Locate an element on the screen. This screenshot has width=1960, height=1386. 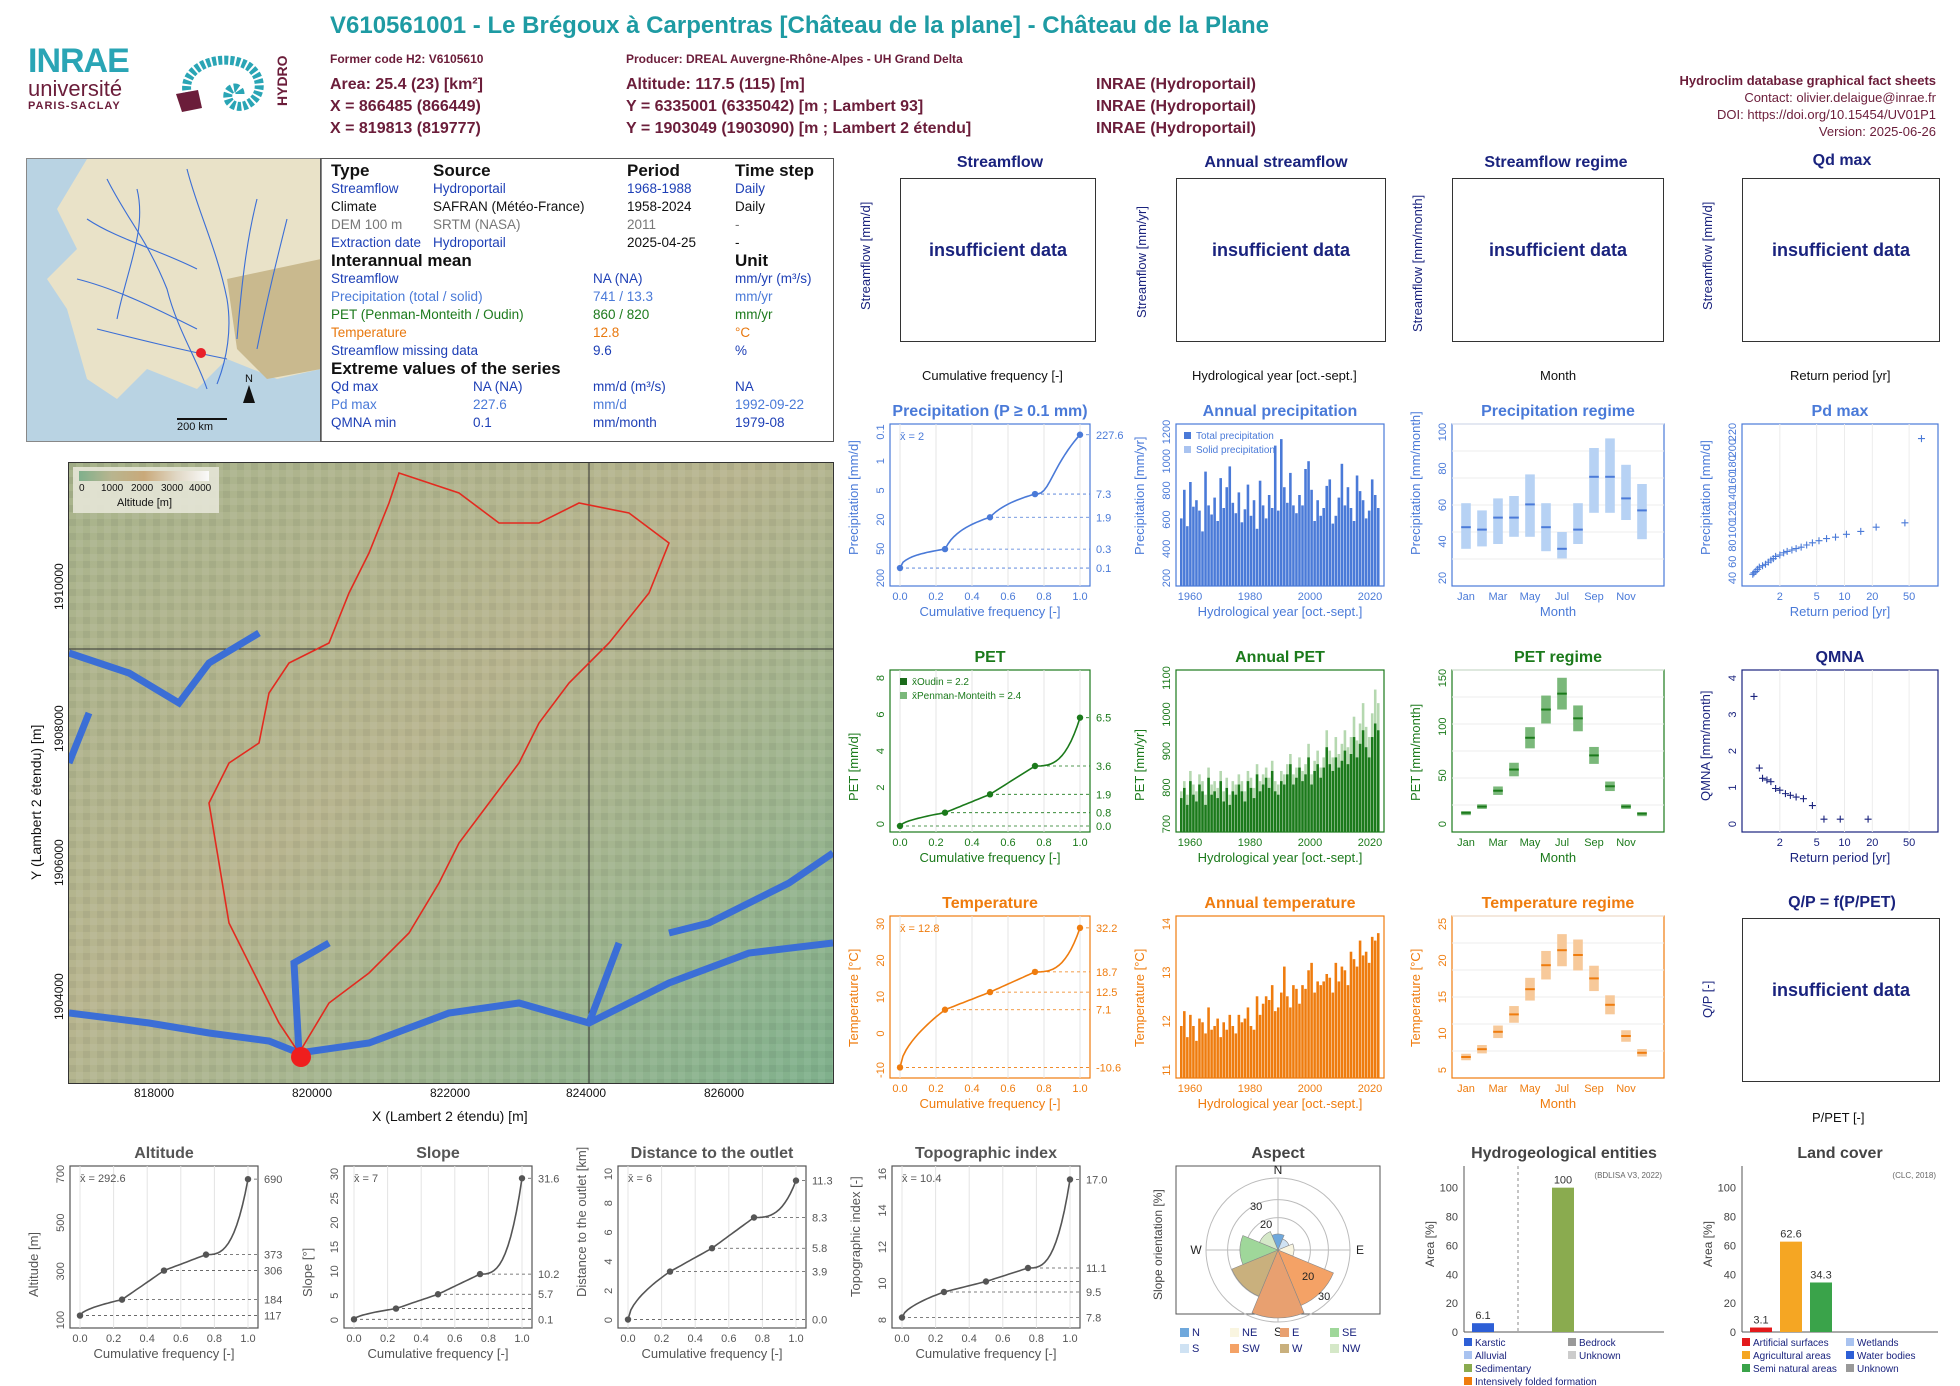
pd-max-ytick: 160 is located at coordinates (1733, 480).